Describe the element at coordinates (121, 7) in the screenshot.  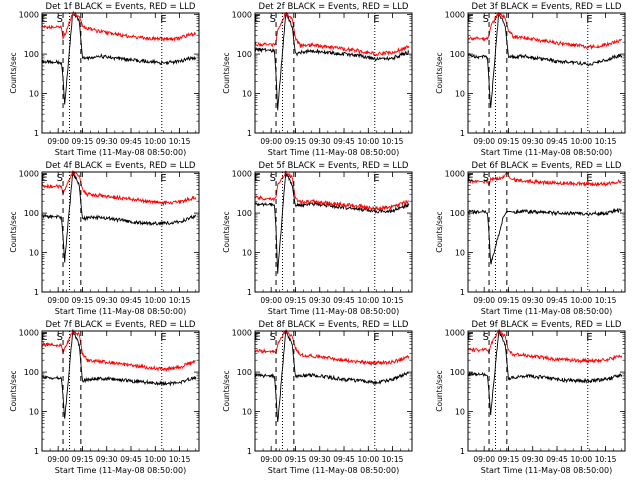
I see `panel-title: Det 1f BLACK = Events, RED = LLD` at that location.